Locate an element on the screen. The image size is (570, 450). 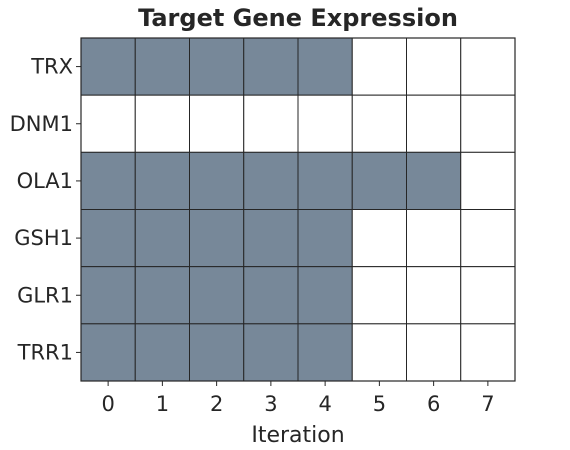
x-tick-label-4: 4 is located at coordinates (324, 404).